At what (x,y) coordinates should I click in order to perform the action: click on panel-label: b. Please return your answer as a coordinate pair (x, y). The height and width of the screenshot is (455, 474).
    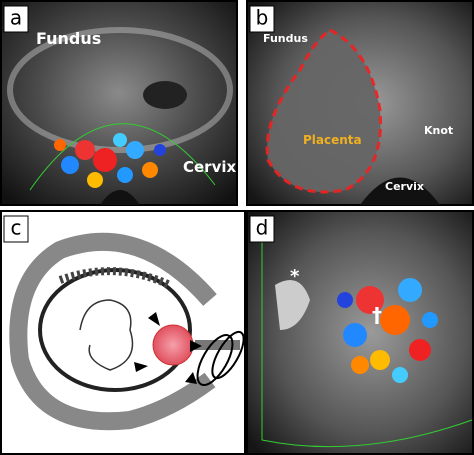
    Looking at the image, I should click on (262, 18).